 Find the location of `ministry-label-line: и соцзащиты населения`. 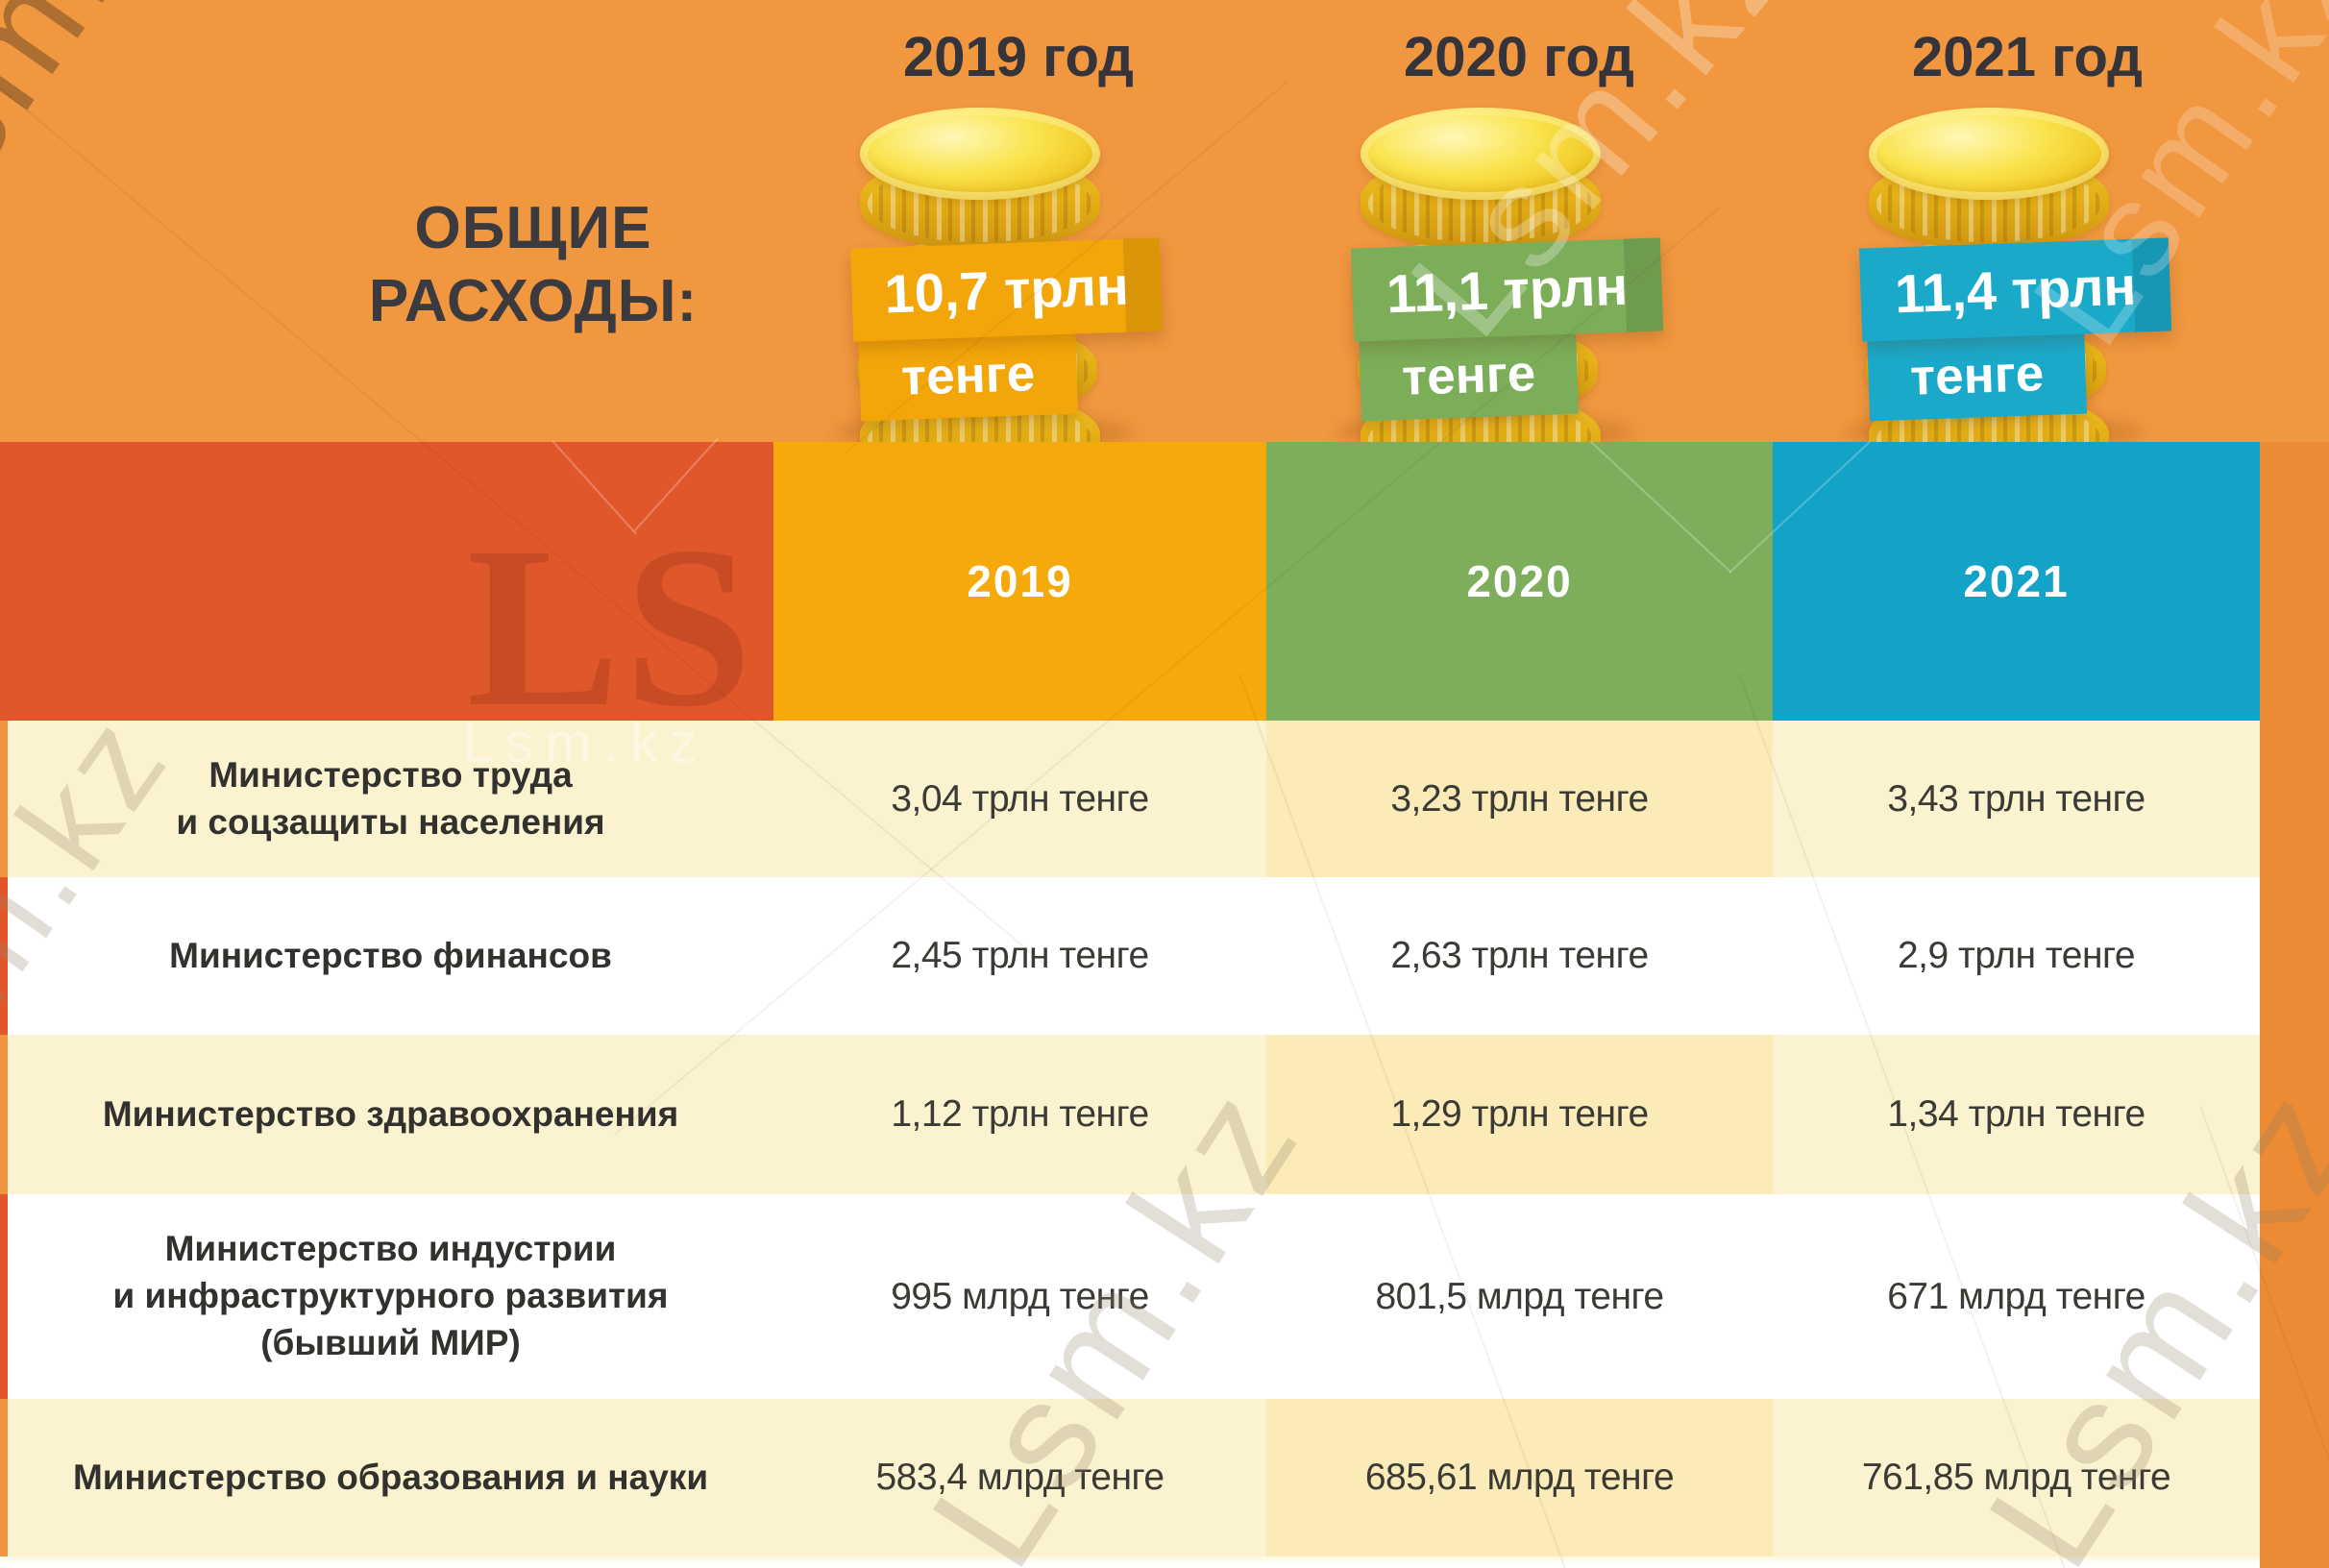

ministry-label-line: и соцзащиты населения is located at coordinates (390, 821).